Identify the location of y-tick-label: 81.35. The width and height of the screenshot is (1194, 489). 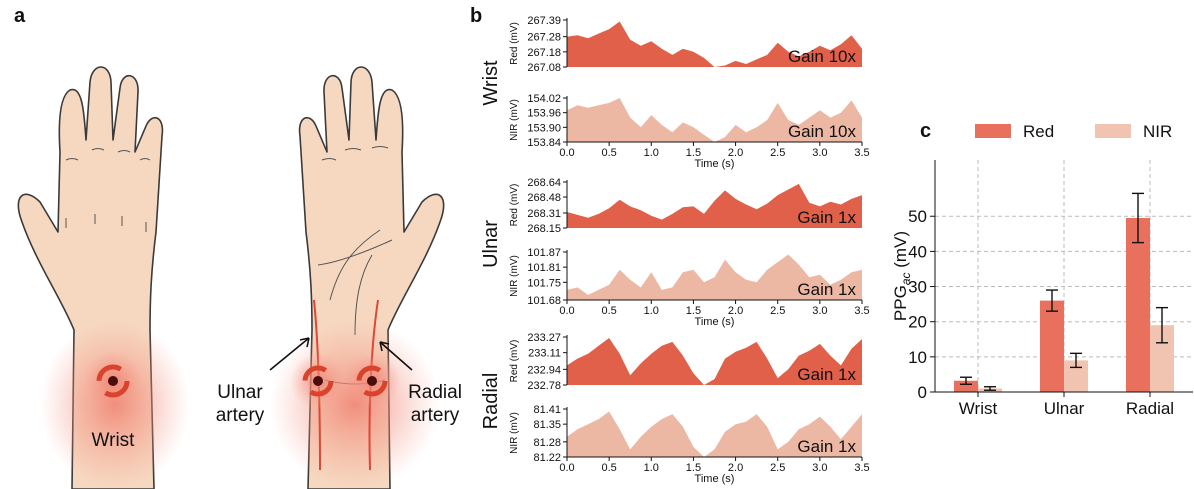
(547, 425).